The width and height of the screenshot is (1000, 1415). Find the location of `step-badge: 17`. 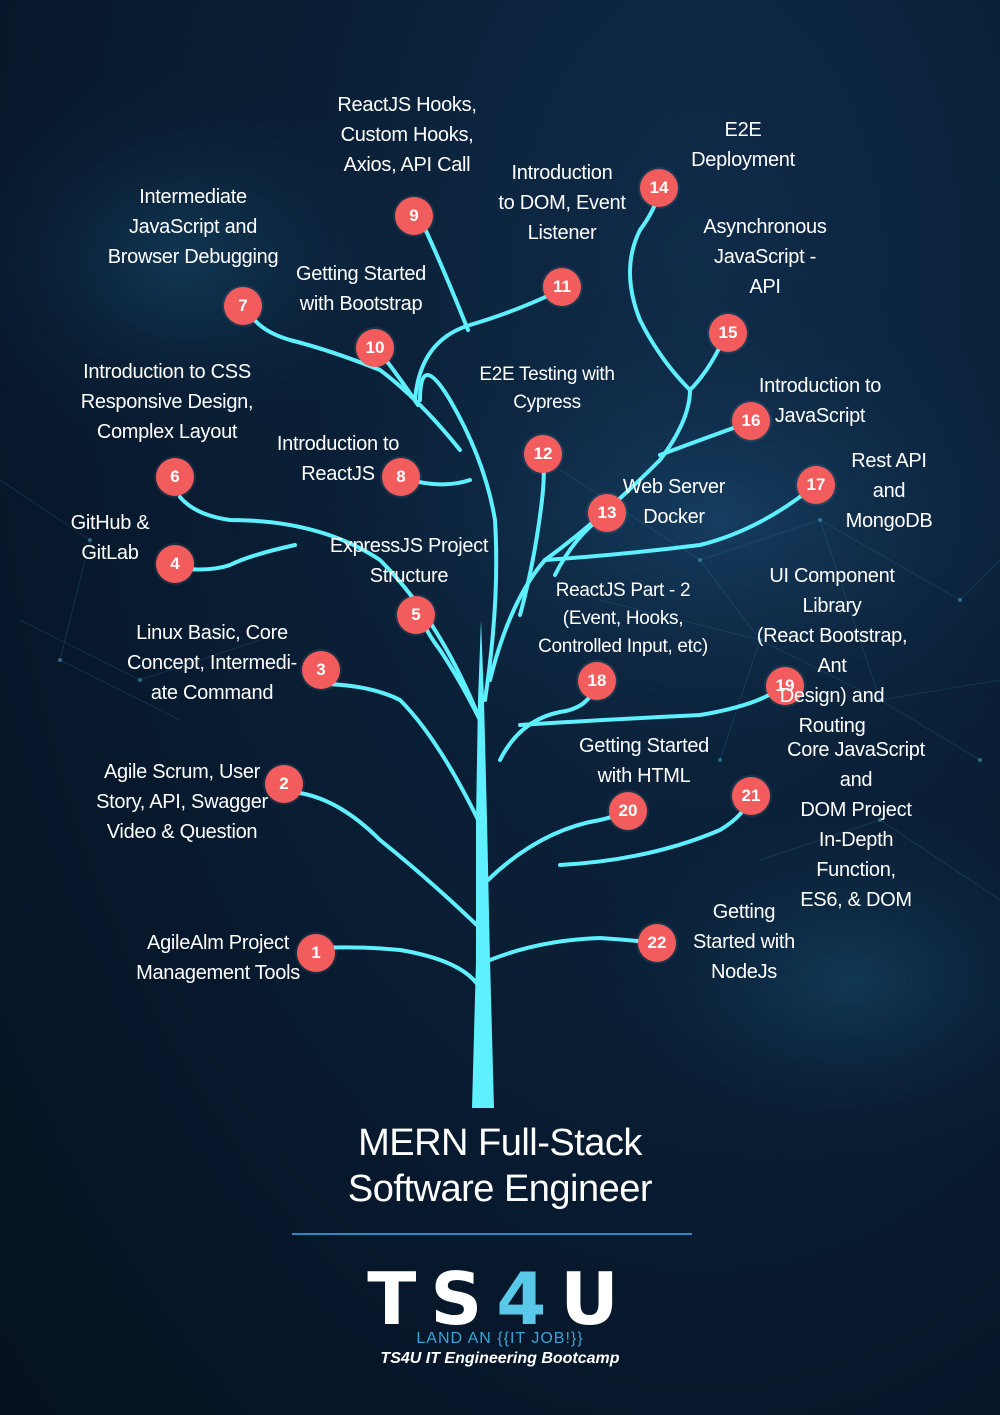

step-badge: 17 is located at coordinates (816, 485).